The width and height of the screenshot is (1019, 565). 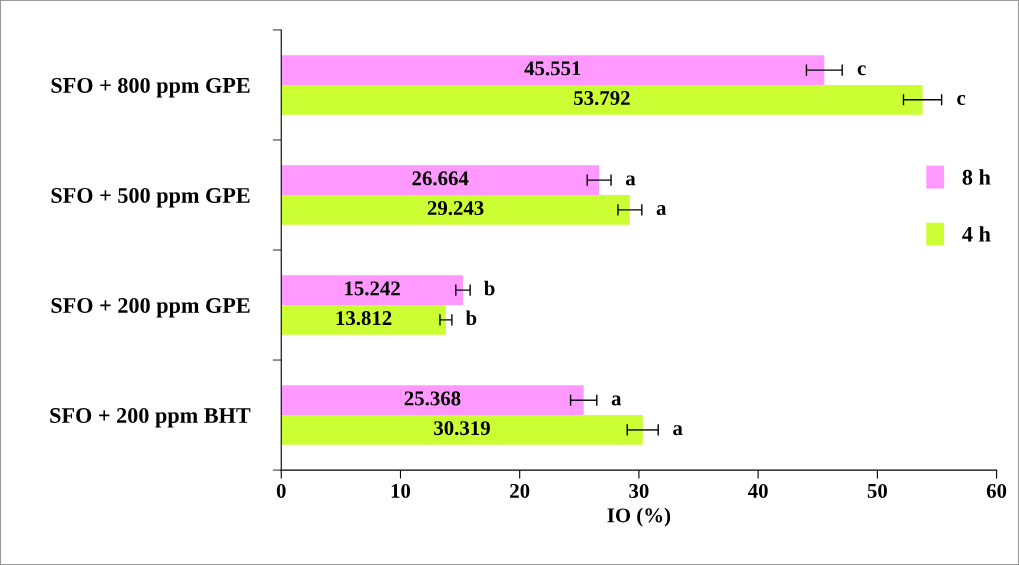 I want to click on y-tick-label: SFO + 200 ppm GPE, so click(x=150, y=307).